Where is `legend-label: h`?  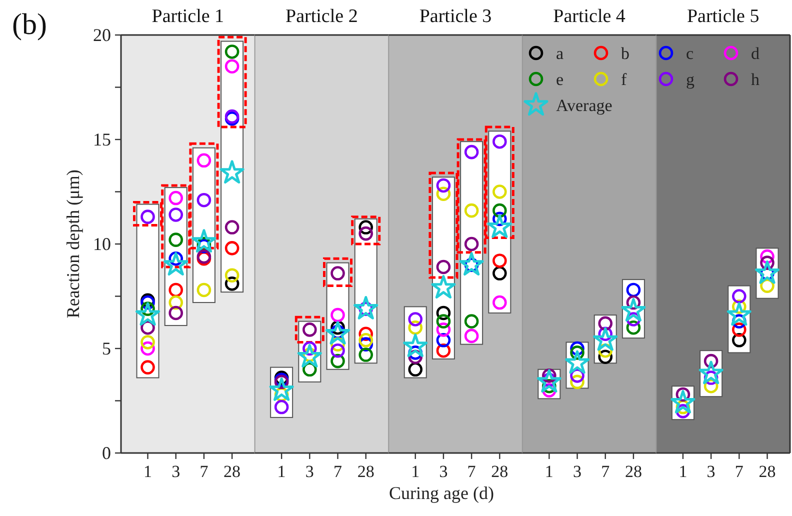 legend-label: h is located at coordinates (755, 79).